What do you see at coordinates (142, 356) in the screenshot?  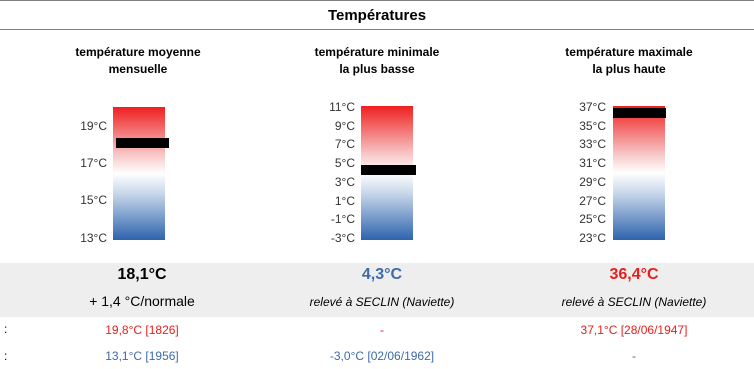 I see `mean-record-low: 13,1°C [1956]` at bounding box center [142, 356].